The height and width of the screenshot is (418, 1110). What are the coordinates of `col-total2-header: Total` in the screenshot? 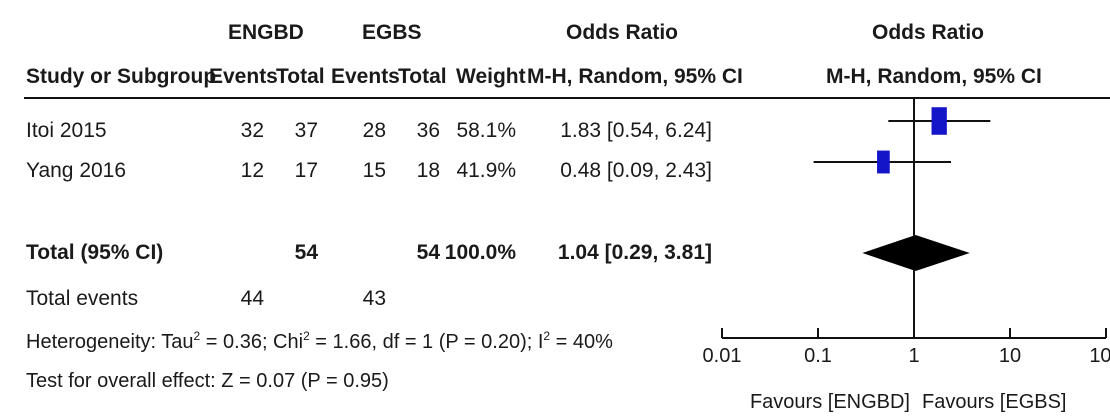 It's located at (422, 76).